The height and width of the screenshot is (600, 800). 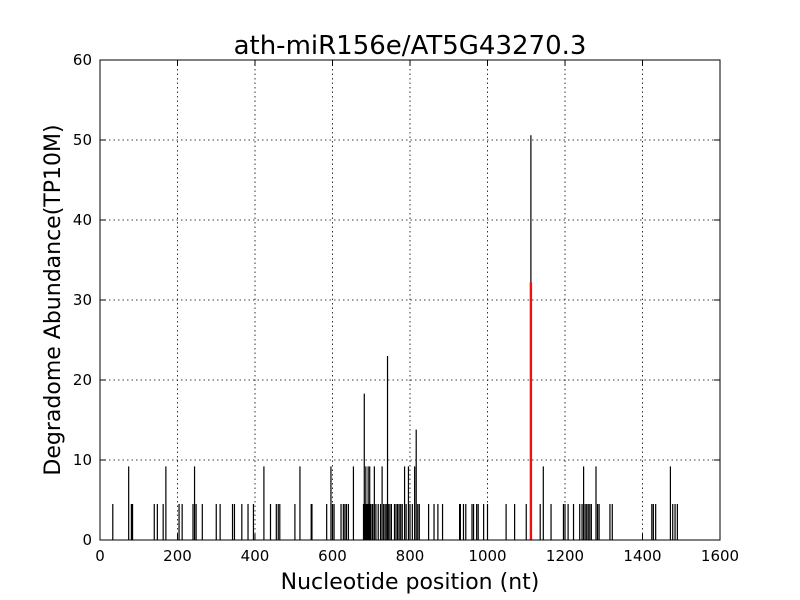 I want to click on y-tick-label: 40, so click(x=82, y=220).